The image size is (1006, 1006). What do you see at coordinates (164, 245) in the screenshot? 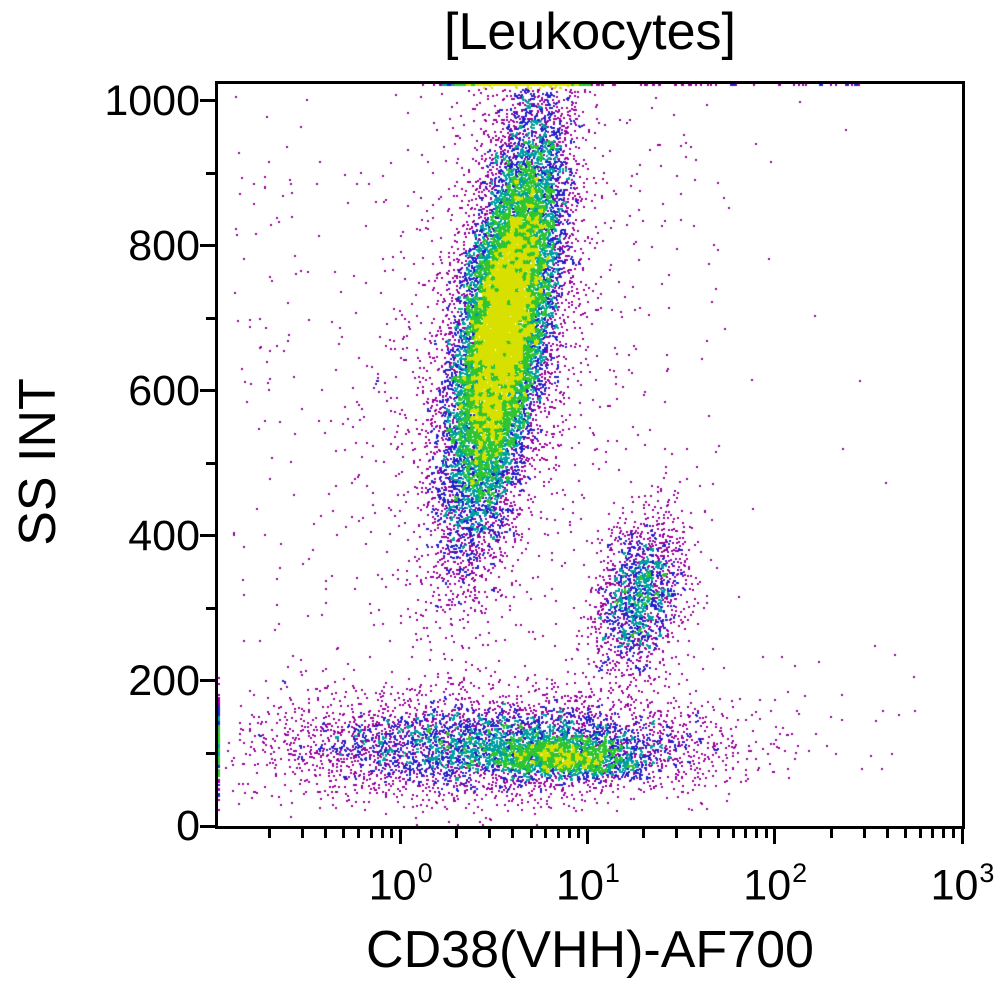
I see `y-tick-label: 800` at bounding box center [164, 245].